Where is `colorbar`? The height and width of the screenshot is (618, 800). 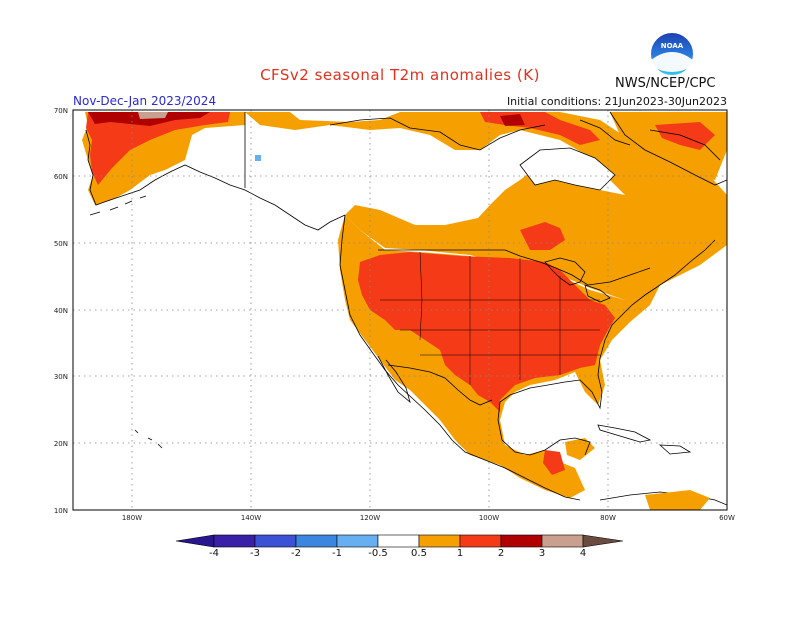
colorbar is located at coordinates (399, 541).